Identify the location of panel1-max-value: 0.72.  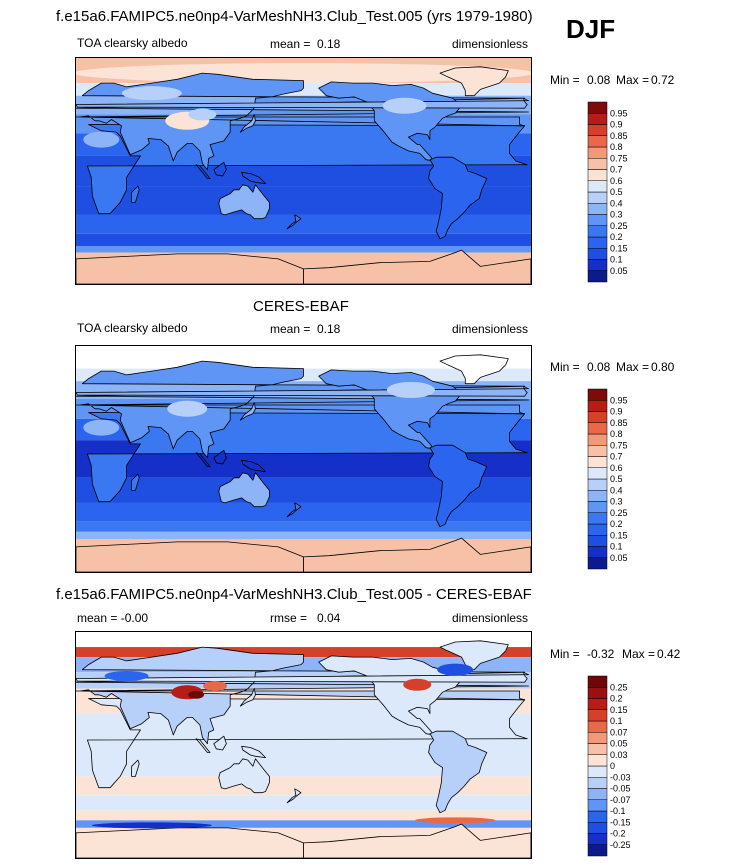
(663, 80).